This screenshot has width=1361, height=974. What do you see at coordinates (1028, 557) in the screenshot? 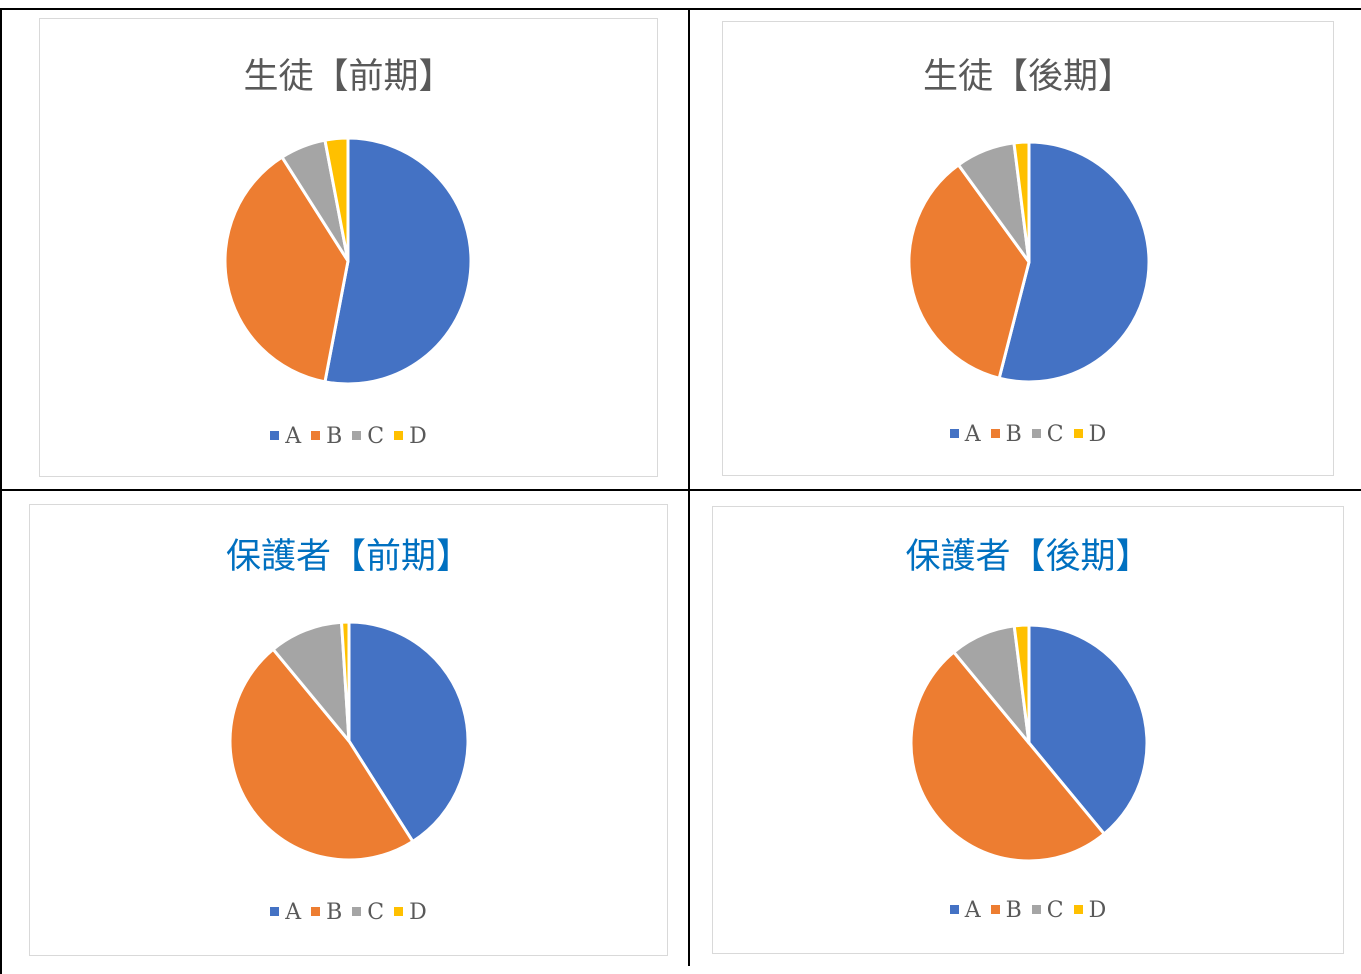
I see `chart-title: 保護者【後期】` at bounding box center [1028, 557].